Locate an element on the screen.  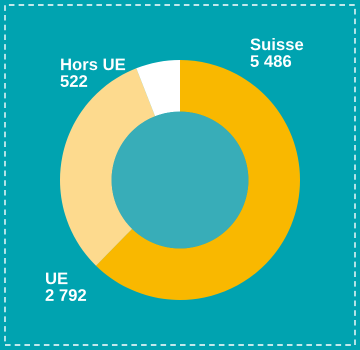
slice-label: UE is located at coordinates (57, 278).